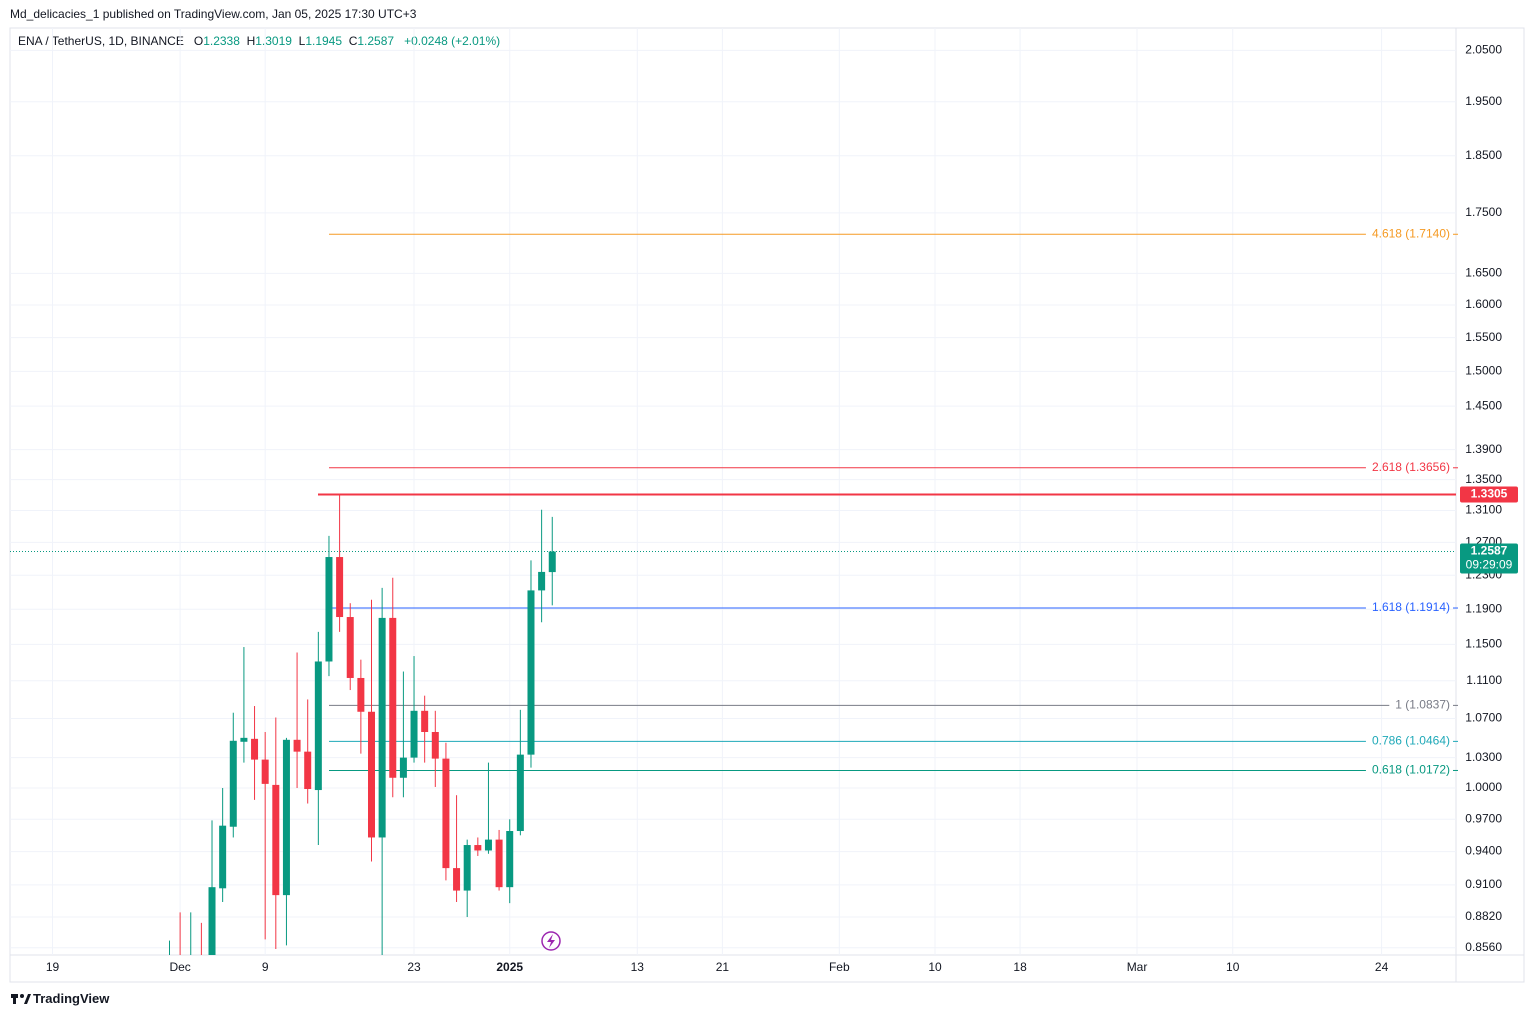 Image resolution: width=1534 pixels, height=1017 pixels. What do you see at coordinates (1483, 49) in the screenshot?
I see `y-tick-label: 2.0500` at bounding box center [1483, 49].